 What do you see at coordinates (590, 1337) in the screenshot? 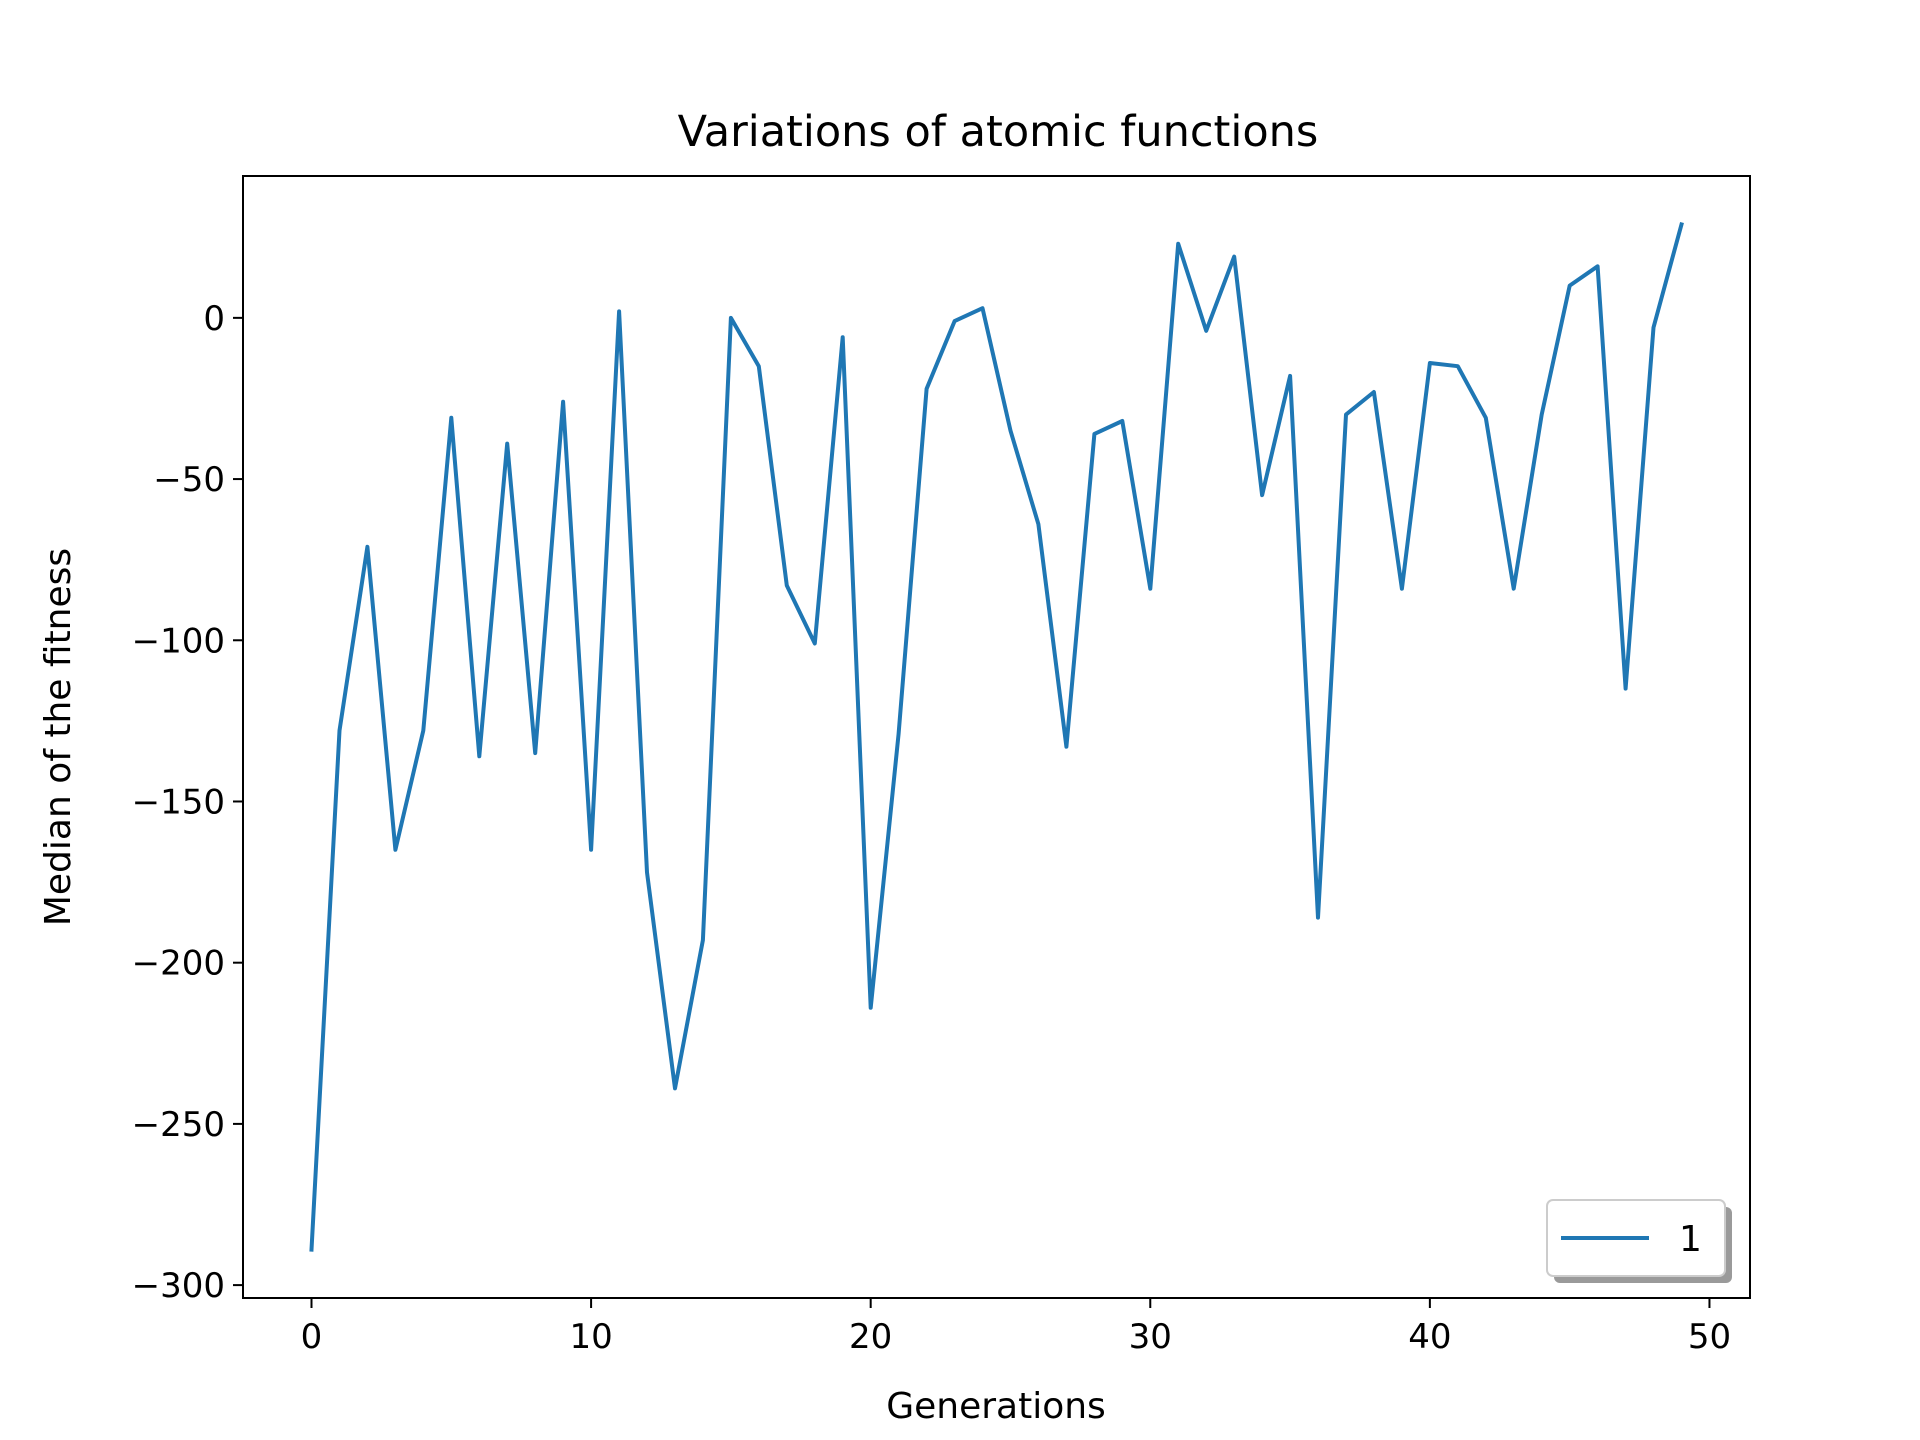
I see `x-tick-label-1: 10` at bounding box center [590, 1337].